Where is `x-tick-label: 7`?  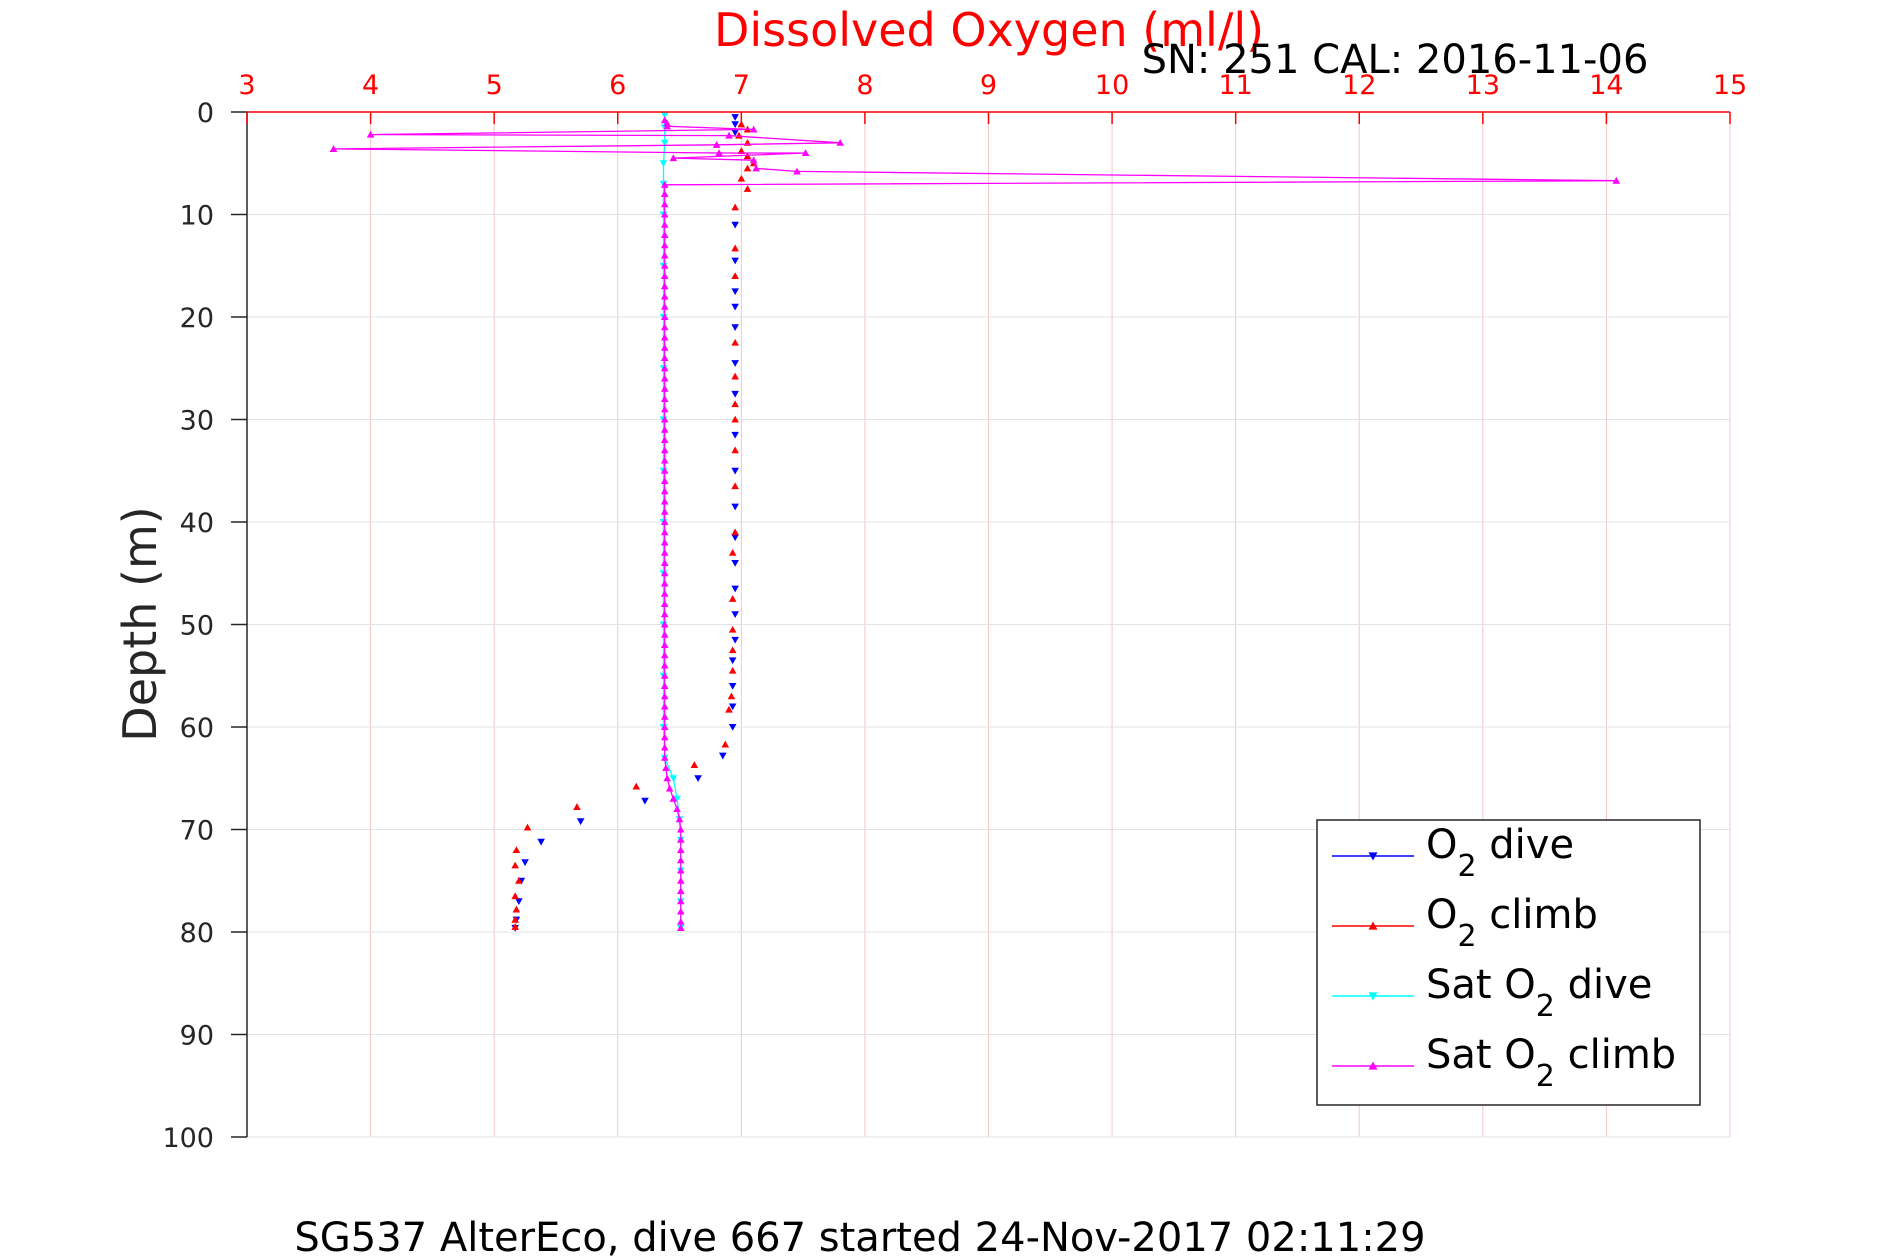
x-tick-label: 7 is located at coordinates (741, 85).